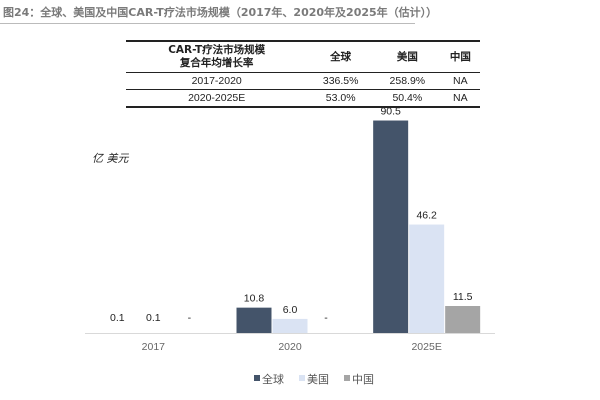  What do you see at coordinates (340, 98) in the screenshot?
I see `cell: 53.0%` at bounding box center [340, 98].